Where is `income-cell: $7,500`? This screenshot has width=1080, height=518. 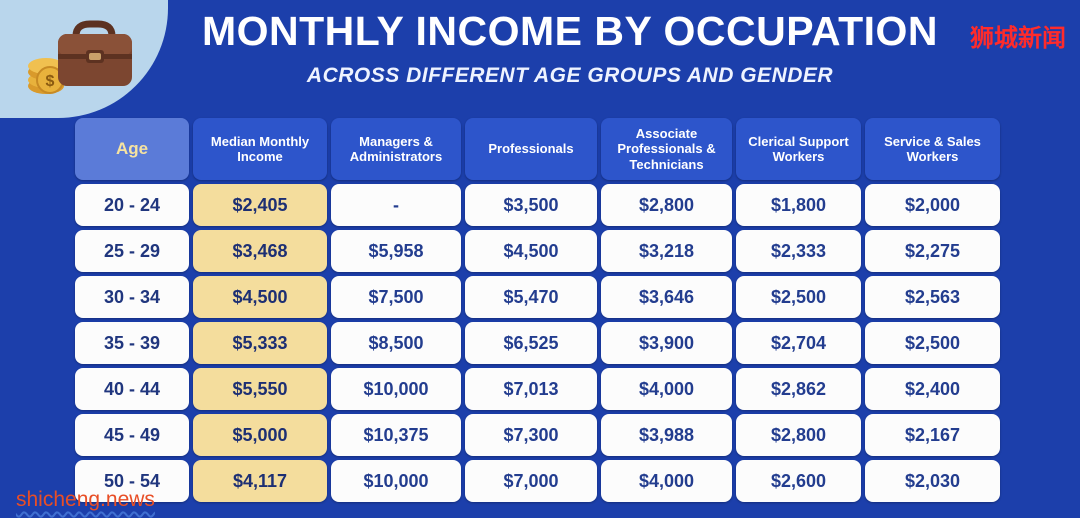 income-cell: $7,500 is located at coordinates (396, 297).